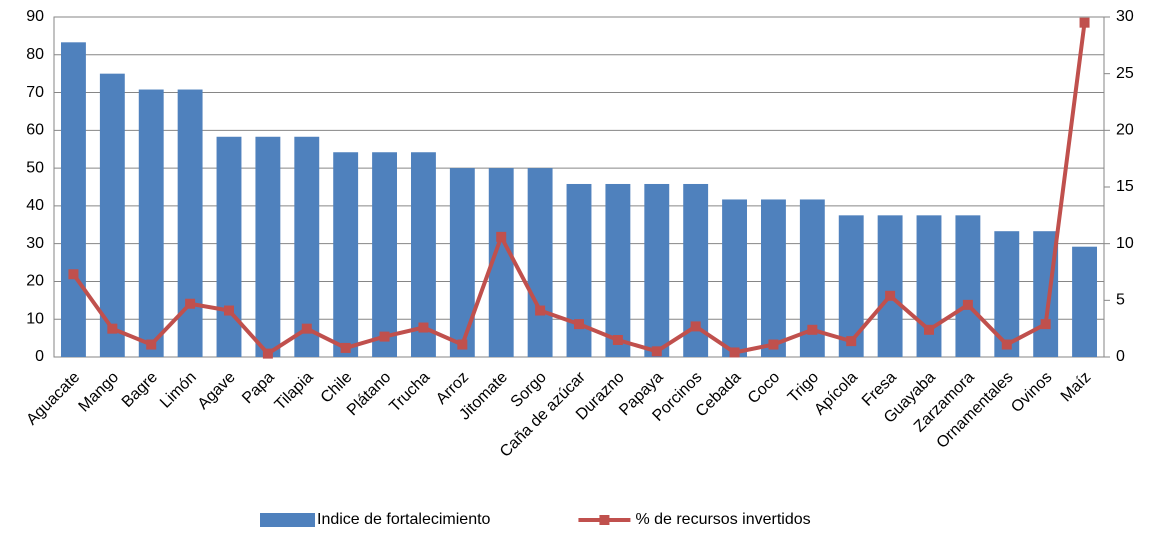  Describe the element at coordinates (39, 356) in the screenshot. I see `y-tick-label: 0` at that location.